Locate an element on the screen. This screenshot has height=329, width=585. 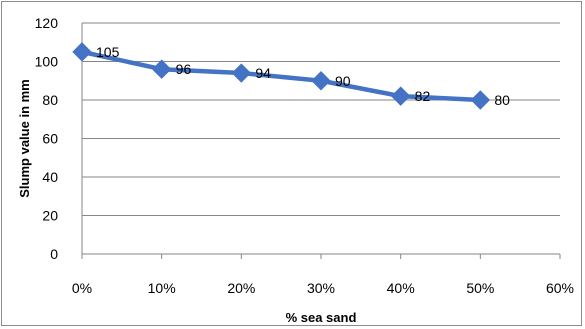
series-group is located at coordinates (281, 76).